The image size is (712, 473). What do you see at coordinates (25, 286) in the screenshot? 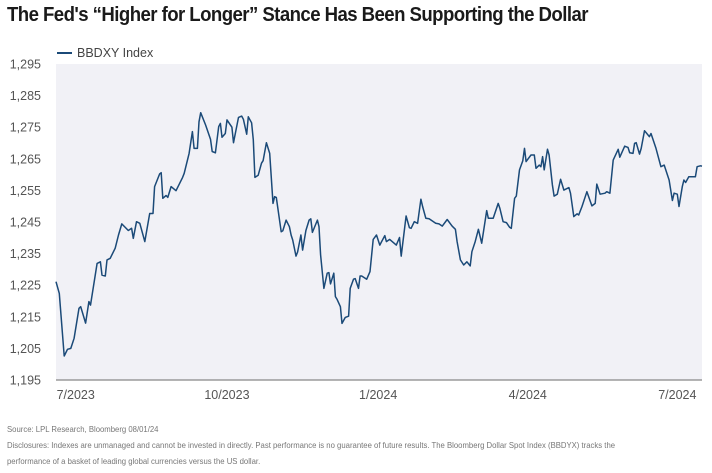
I see `y-tick-label: 1,225` at bounding box center [25, 286].